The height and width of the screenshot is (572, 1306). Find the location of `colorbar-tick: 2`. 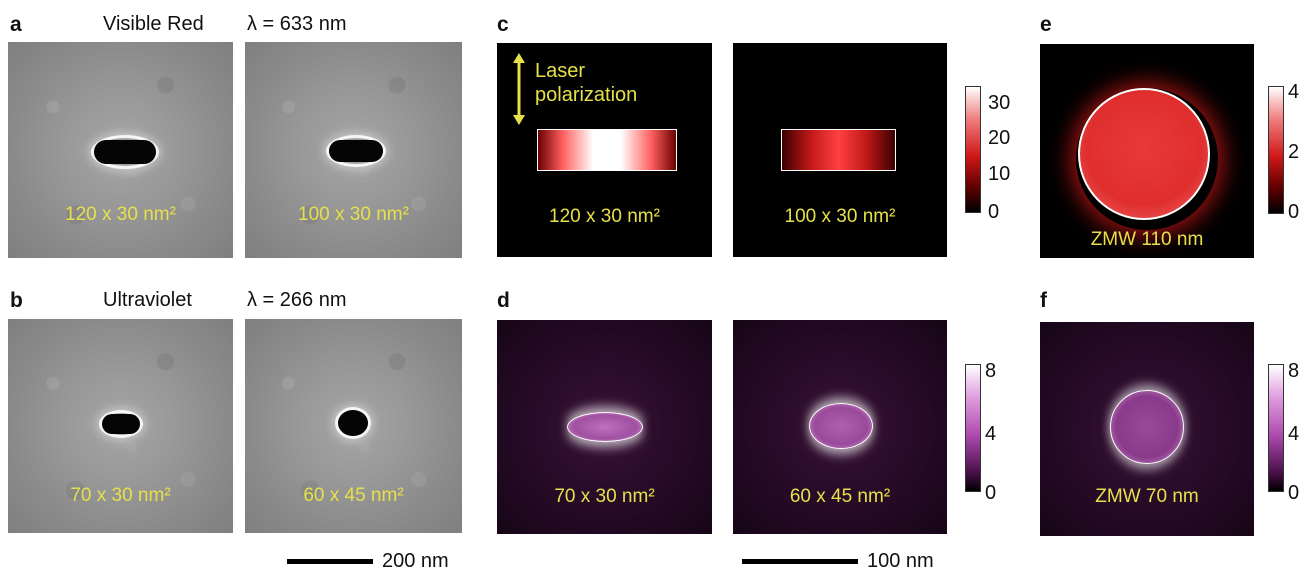

colorbar-tick: 2 is located at coordinates (1294, 152).